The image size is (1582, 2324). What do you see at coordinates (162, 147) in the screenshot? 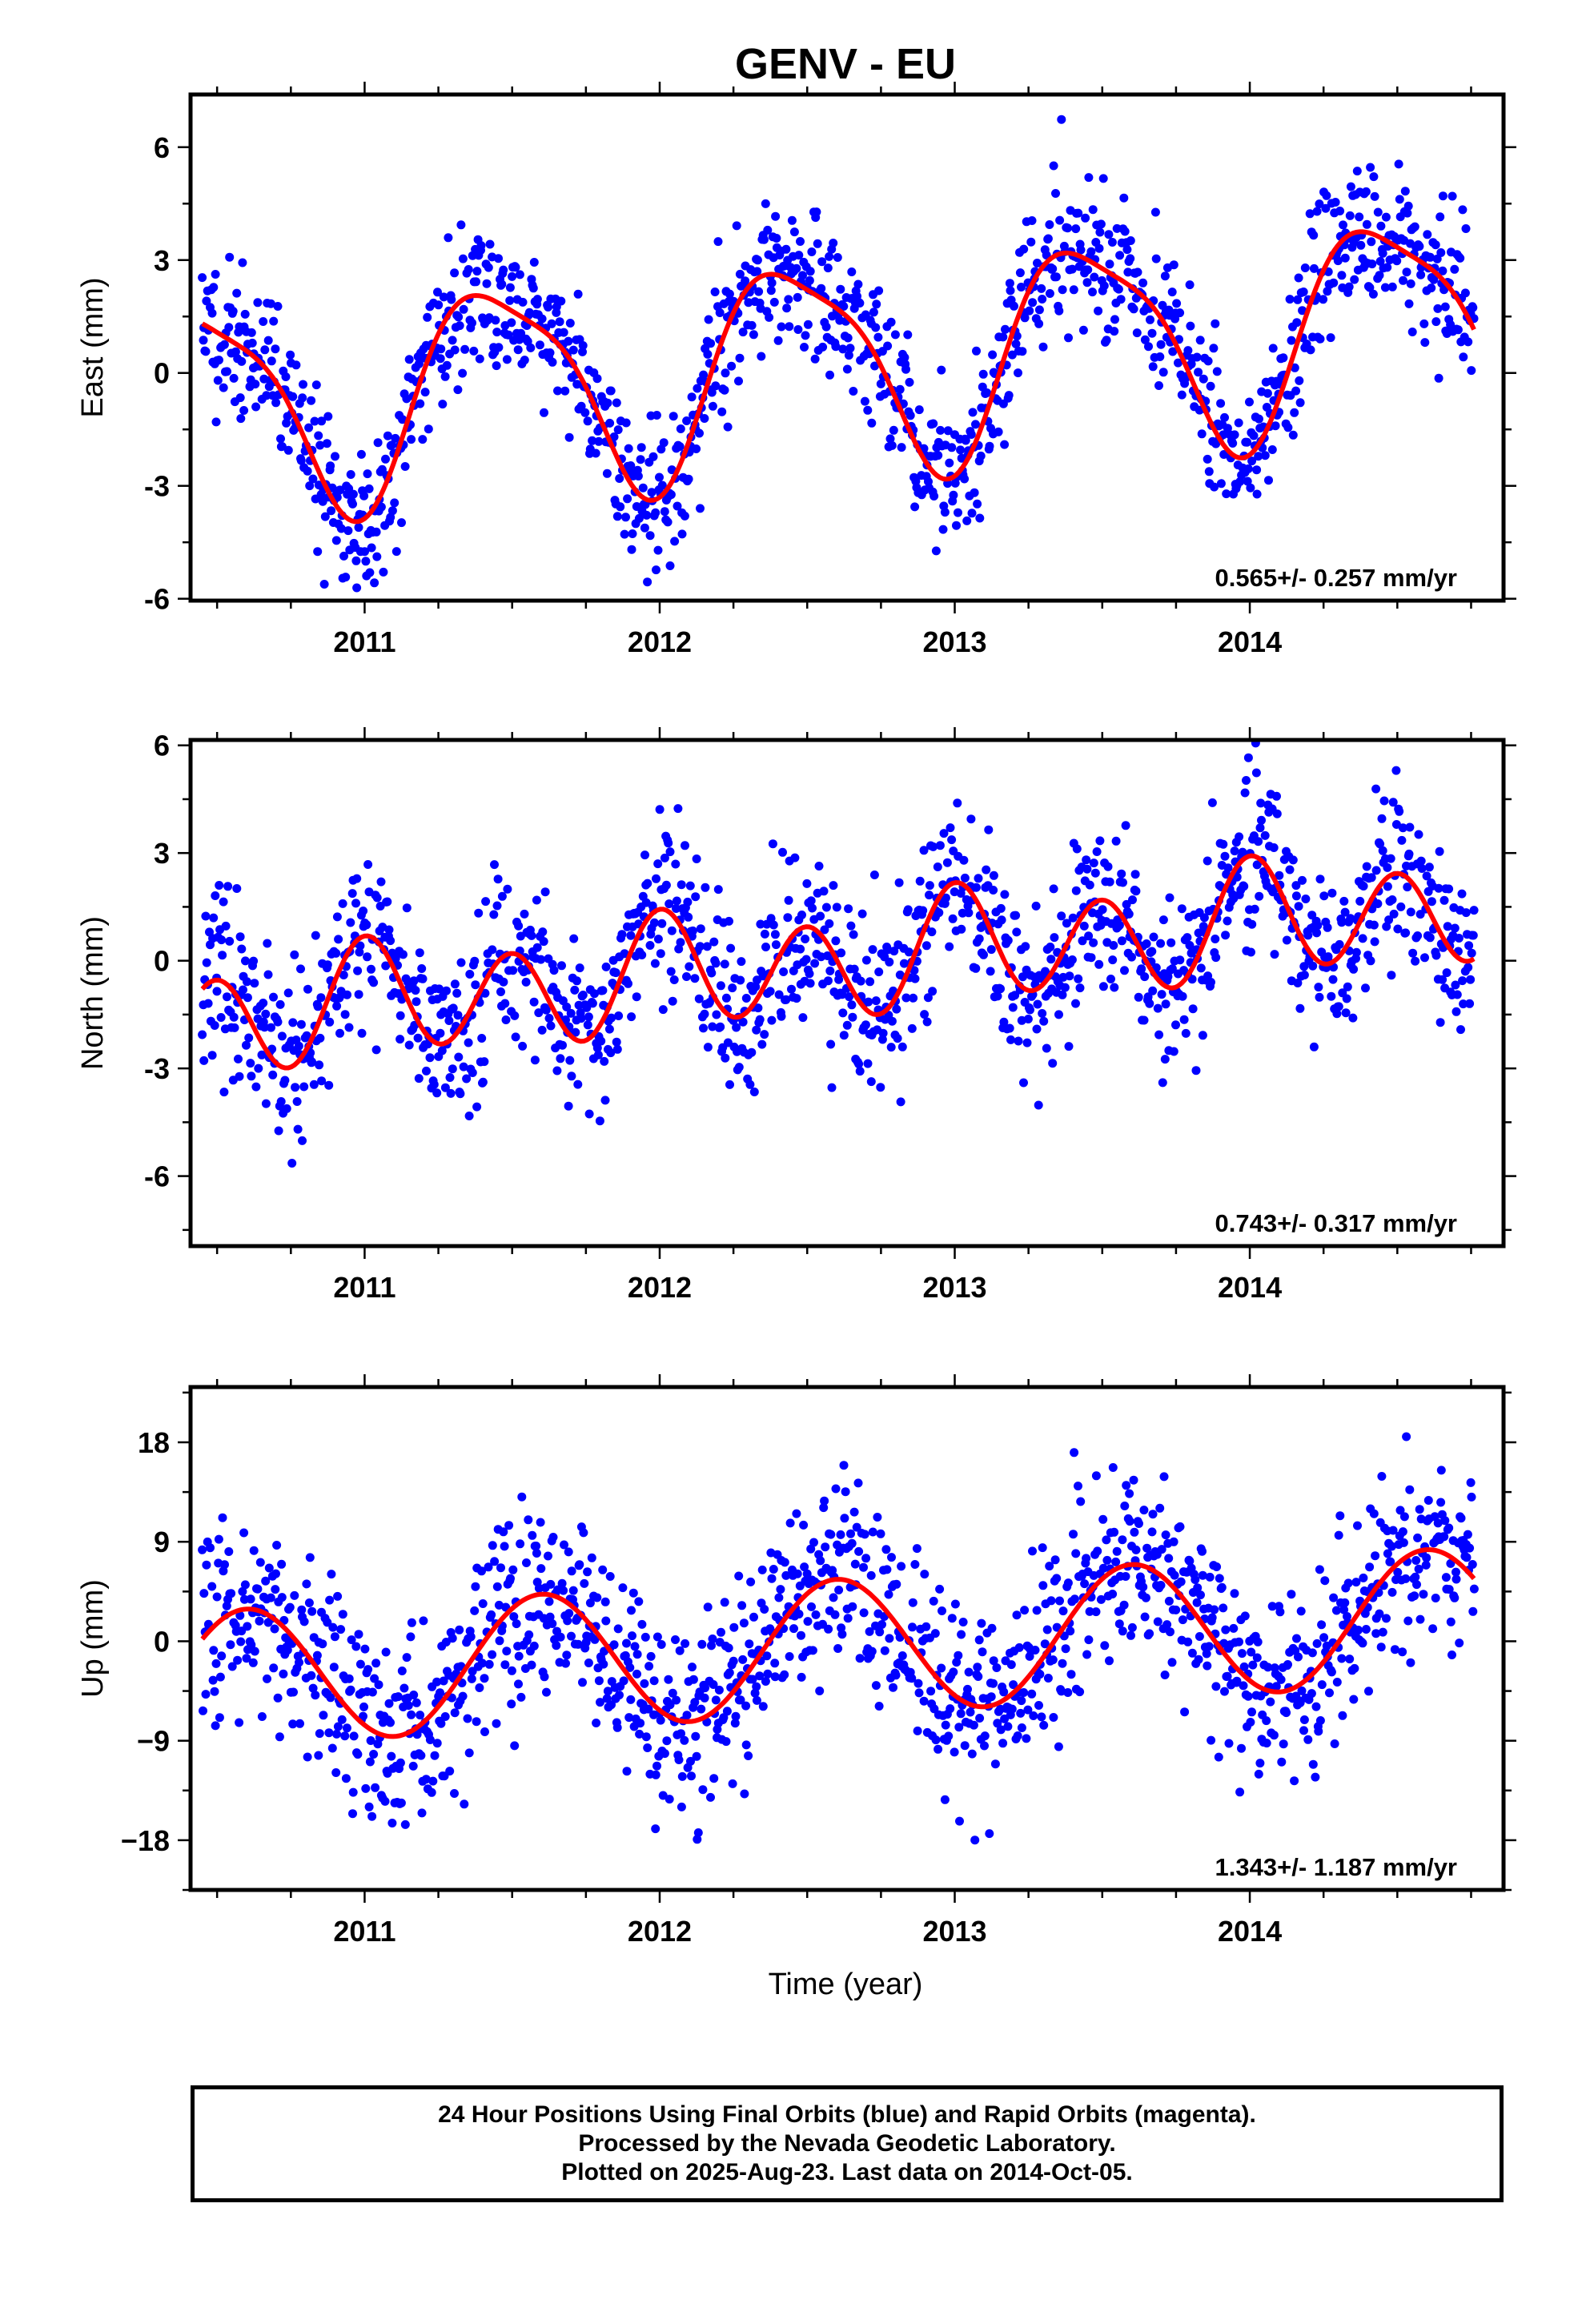
I see `y-tick-label: 6` at bounding box center [162, 147].